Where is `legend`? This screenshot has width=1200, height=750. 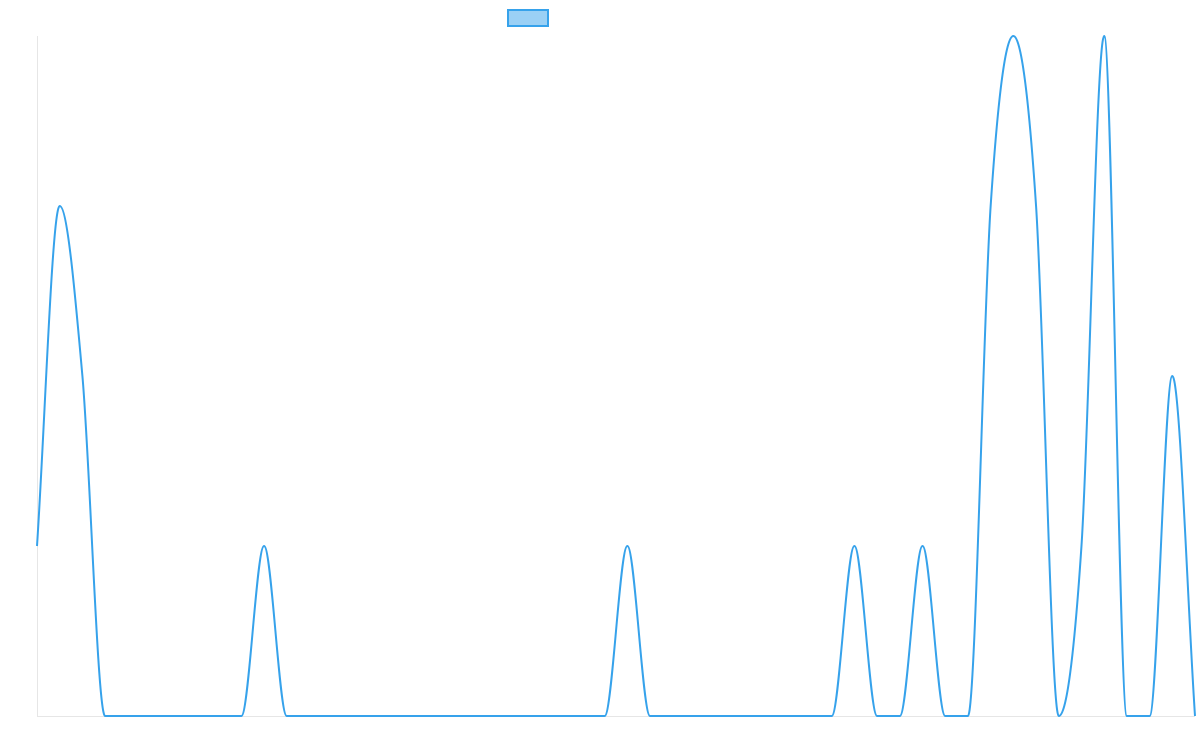 legend is located at coordinates (528, 18).